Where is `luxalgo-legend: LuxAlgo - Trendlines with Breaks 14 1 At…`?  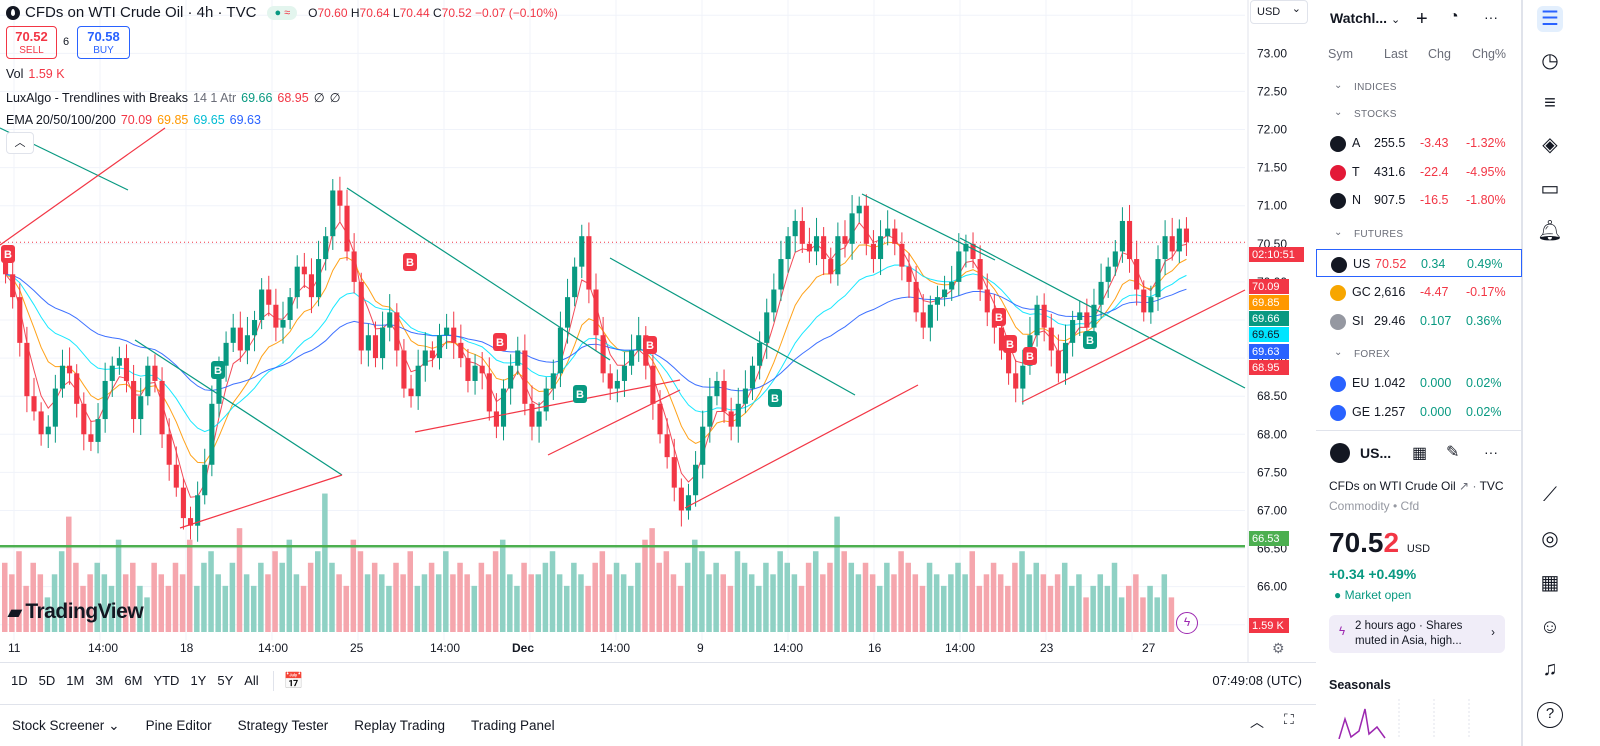
luxalgo-legend: LuxAlgo - Trendlines with Breaks 14 1 At… is located at coordinates (173, 98).